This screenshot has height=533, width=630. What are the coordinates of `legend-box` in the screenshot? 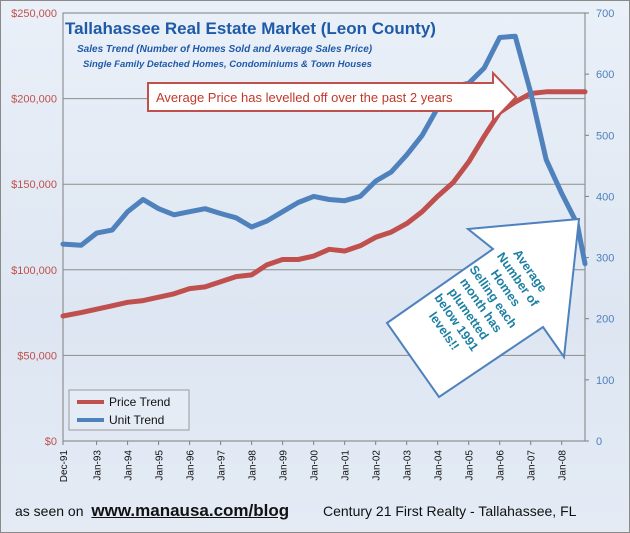 It's located at (129, 410).